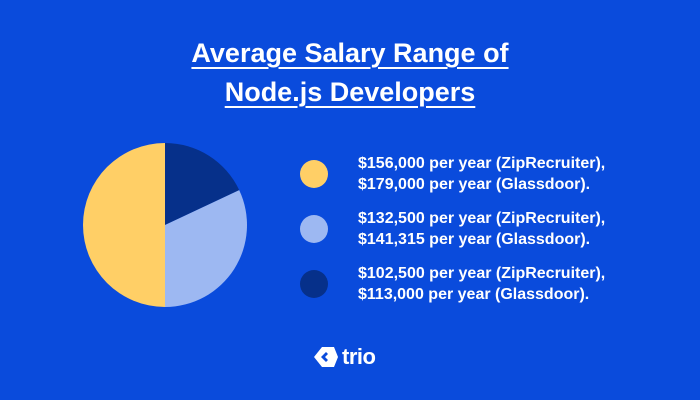 The image size is (700, 400). Describe the element at coordinates (350, 92) in the screenshot. I see `title-line-2: Node.js Developers` at that location.